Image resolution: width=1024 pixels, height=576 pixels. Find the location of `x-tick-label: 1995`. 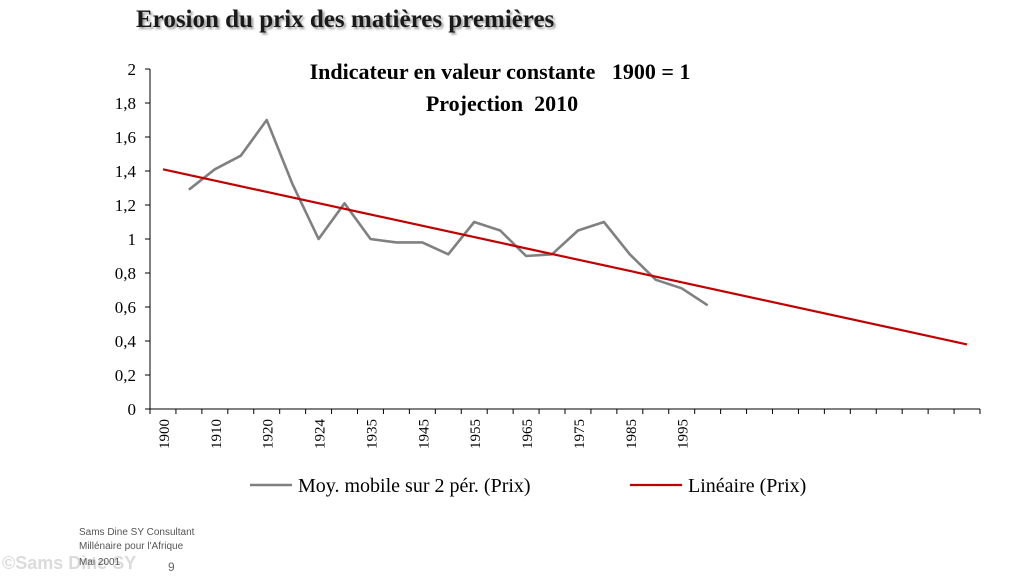

x-tick-label: 1995 is located at coordinates (684, 434).